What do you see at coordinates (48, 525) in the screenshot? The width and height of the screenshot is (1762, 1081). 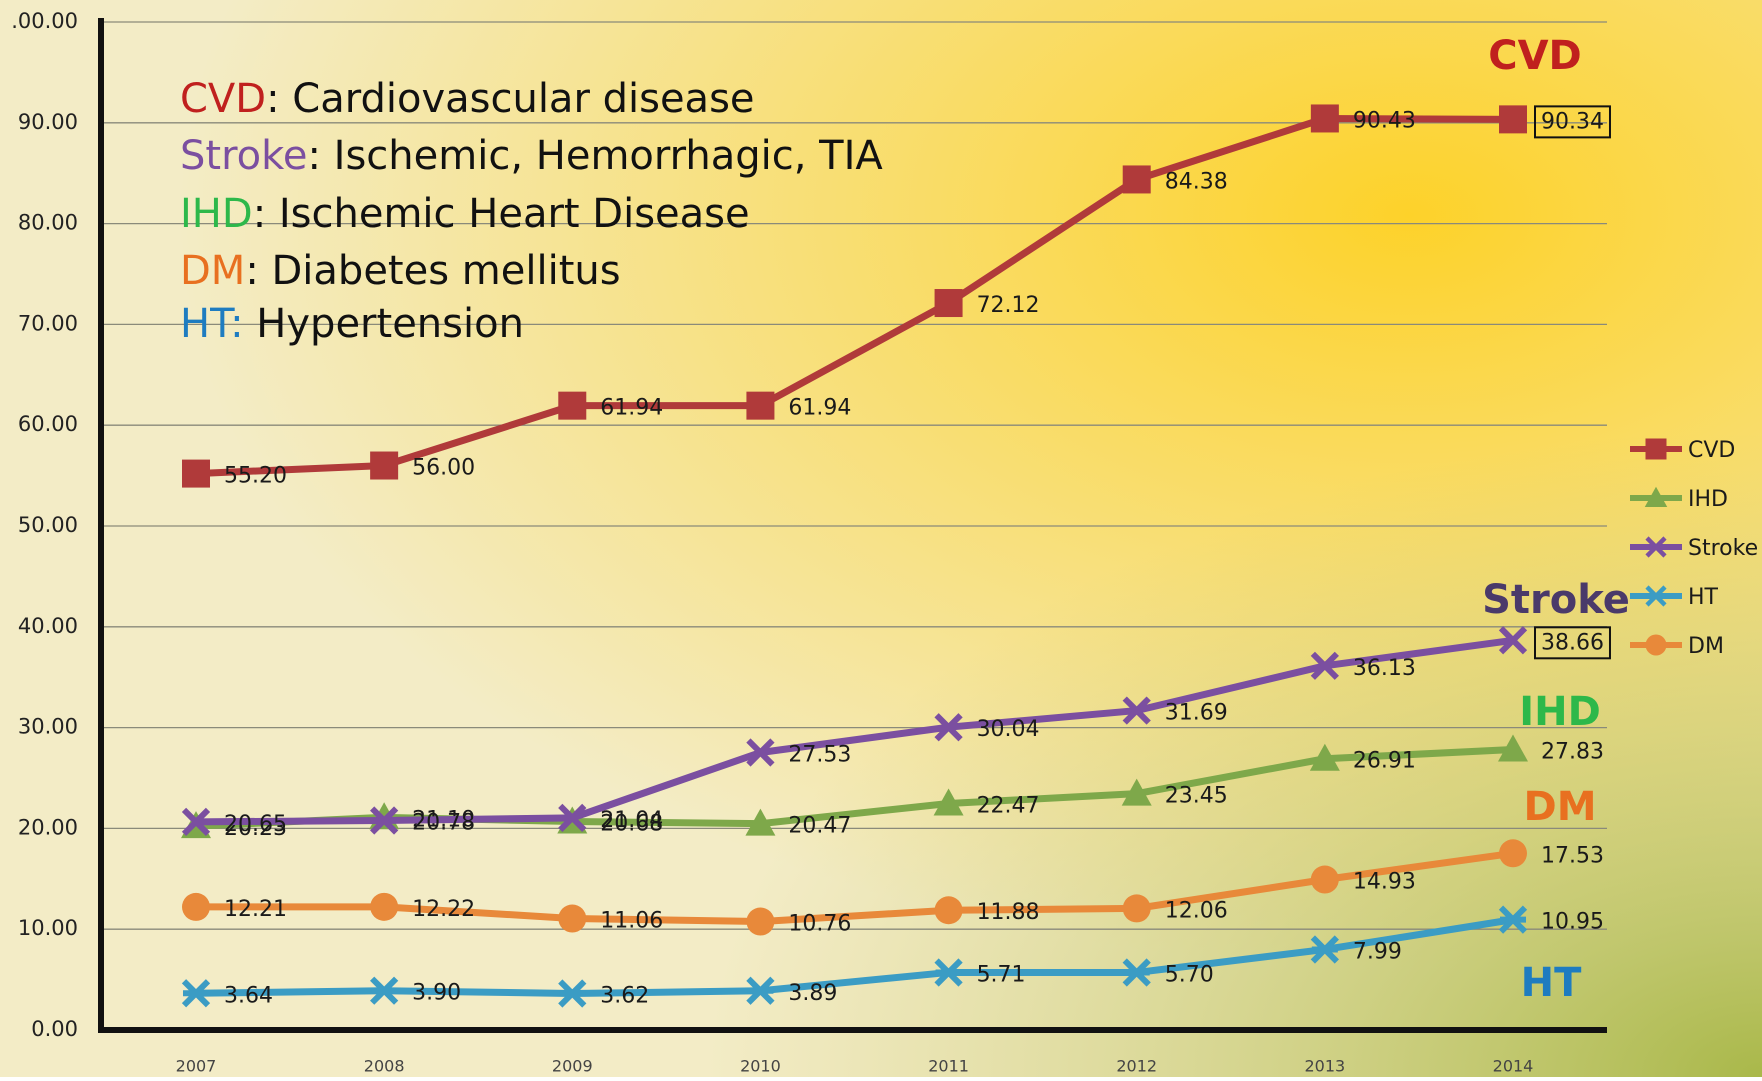 I see `y-tick-label: 50.00` at bounding box center [48, 525].